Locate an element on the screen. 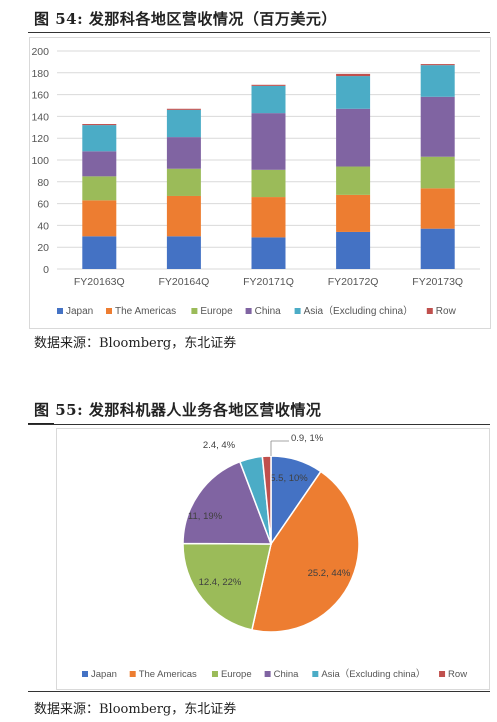 This screenshot has width=497, height=722. y-tick-label-4: 80 is located at coordinates (43, 183).